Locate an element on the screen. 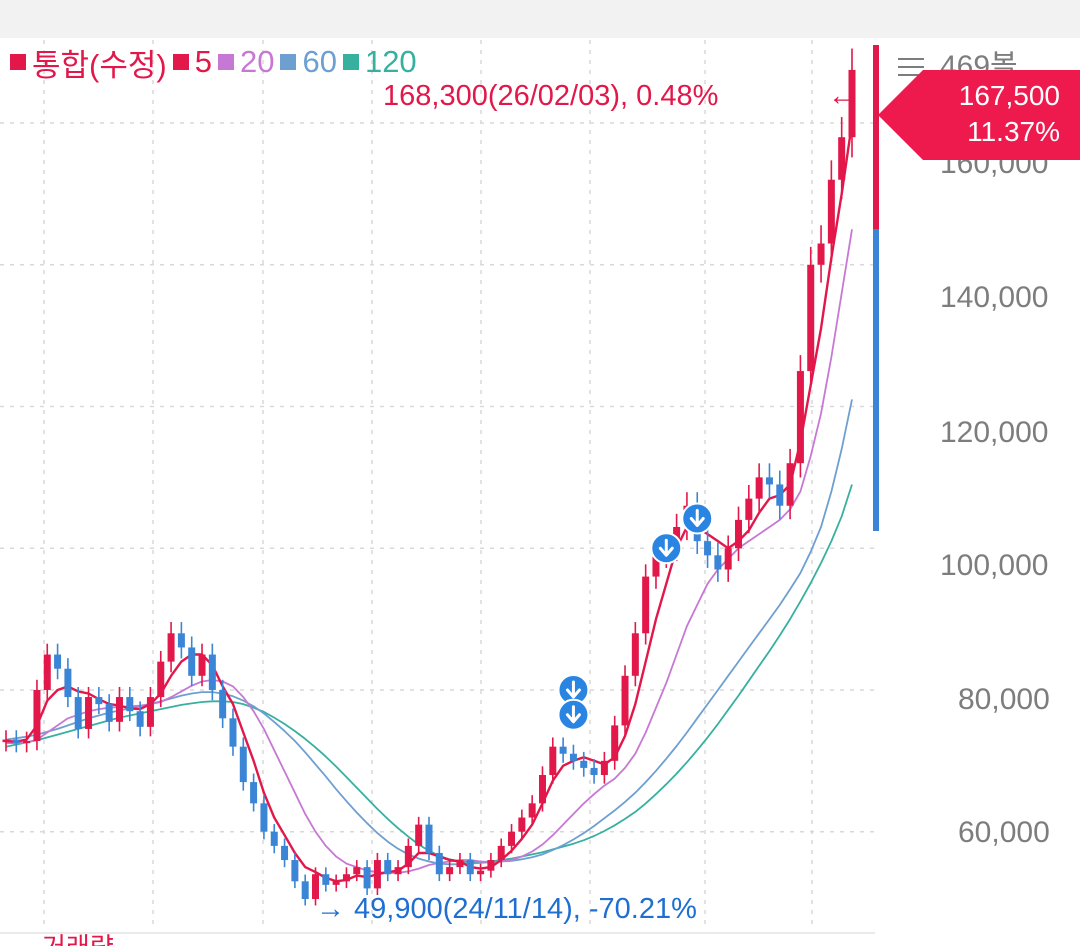 The width and height of the screenshot is (1080, 946). legend-swatch-price is located at coordinates (18, 62).